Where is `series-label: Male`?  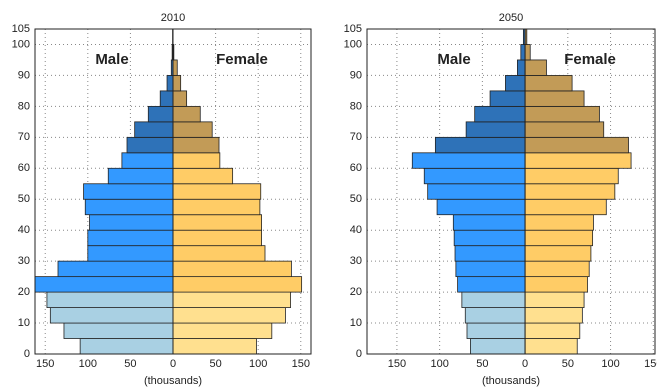 series-label: Male is located at coordinates (111, 59).